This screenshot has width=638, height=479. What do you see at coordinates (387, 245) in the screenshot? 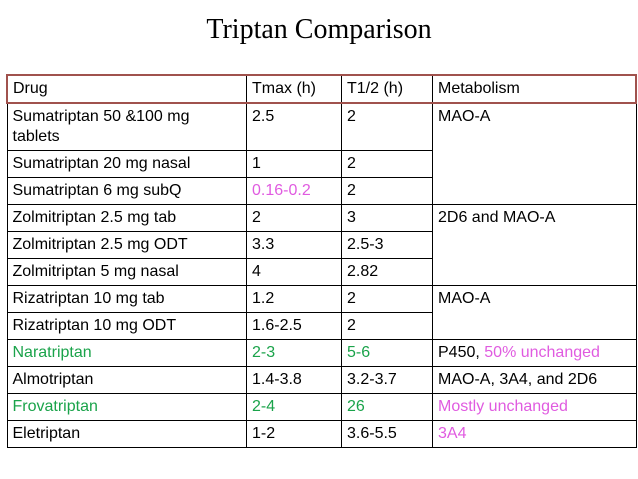
I see `thalf-cell: 2.5-3` at bounding box center [387, 245].